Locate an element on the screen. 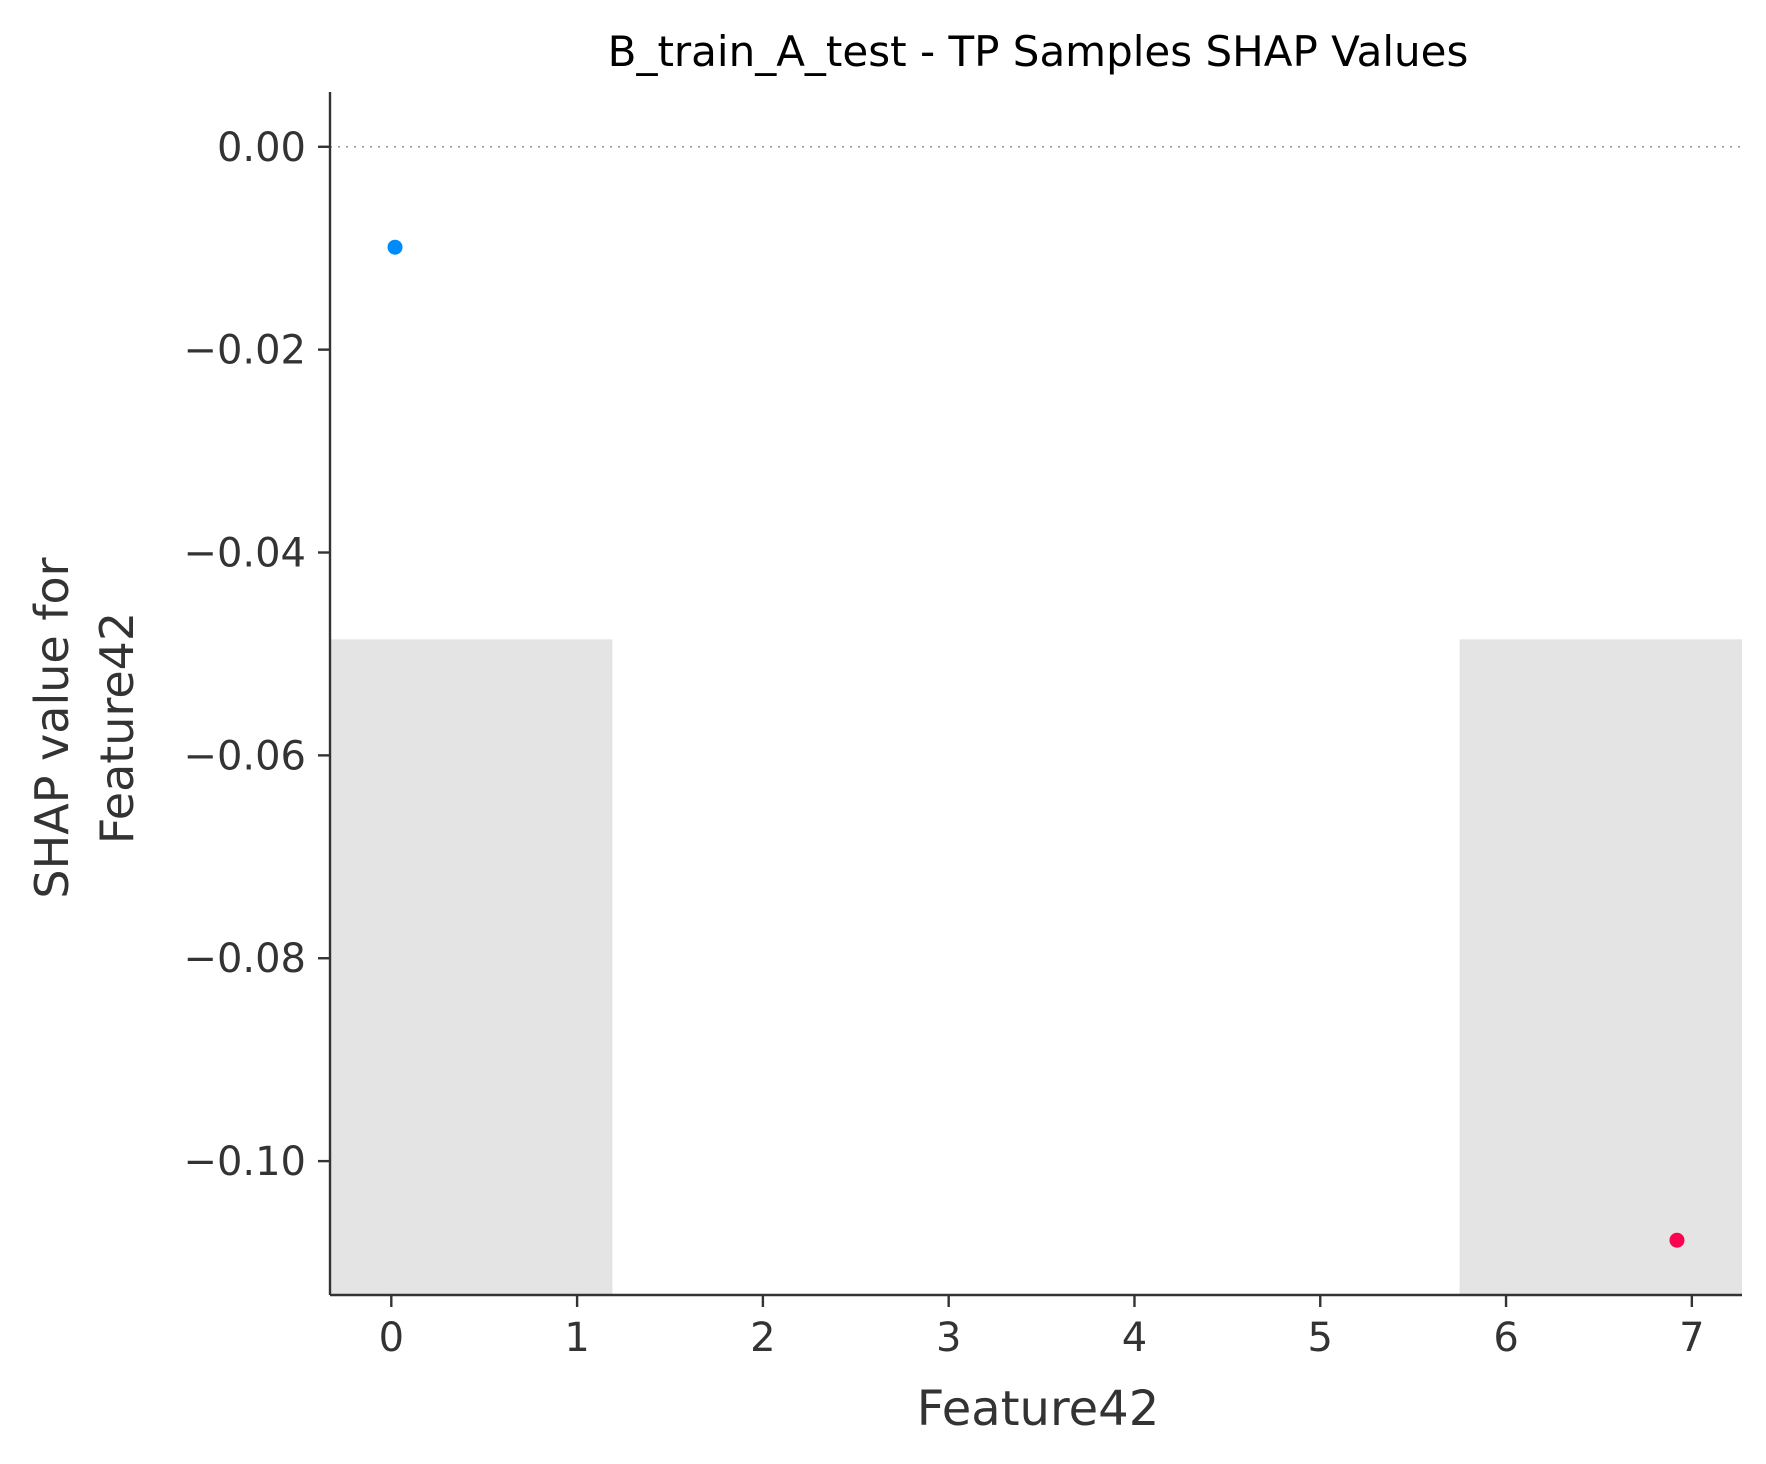  x-tick-label: 1 is located at coordinates (576, 1338).